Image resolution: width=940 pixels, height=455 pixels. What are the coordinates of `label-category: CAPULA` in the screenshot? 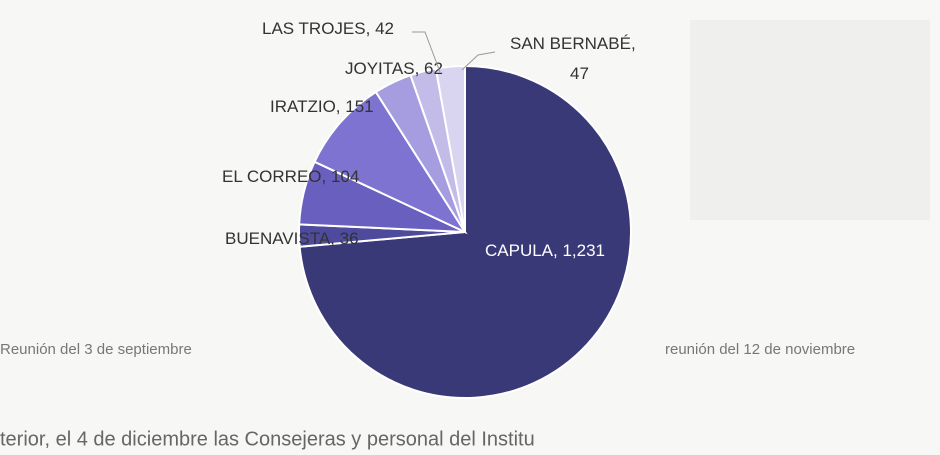 It's located at (519, 250).